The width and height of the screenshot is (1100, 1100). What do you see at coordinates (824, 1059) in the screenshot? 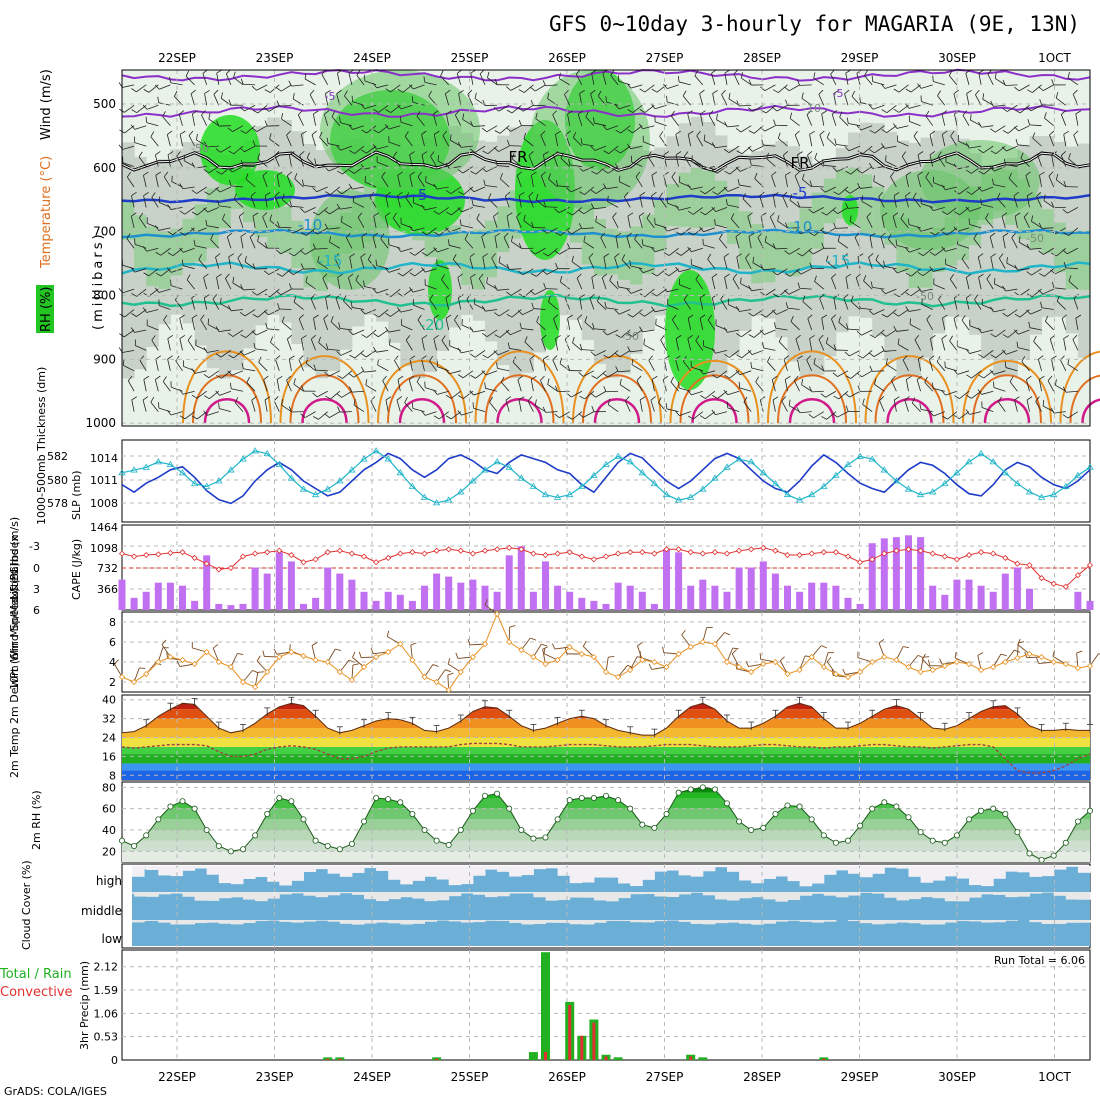
I see `precip-conv-bar` at bounding box center [824, 1059].